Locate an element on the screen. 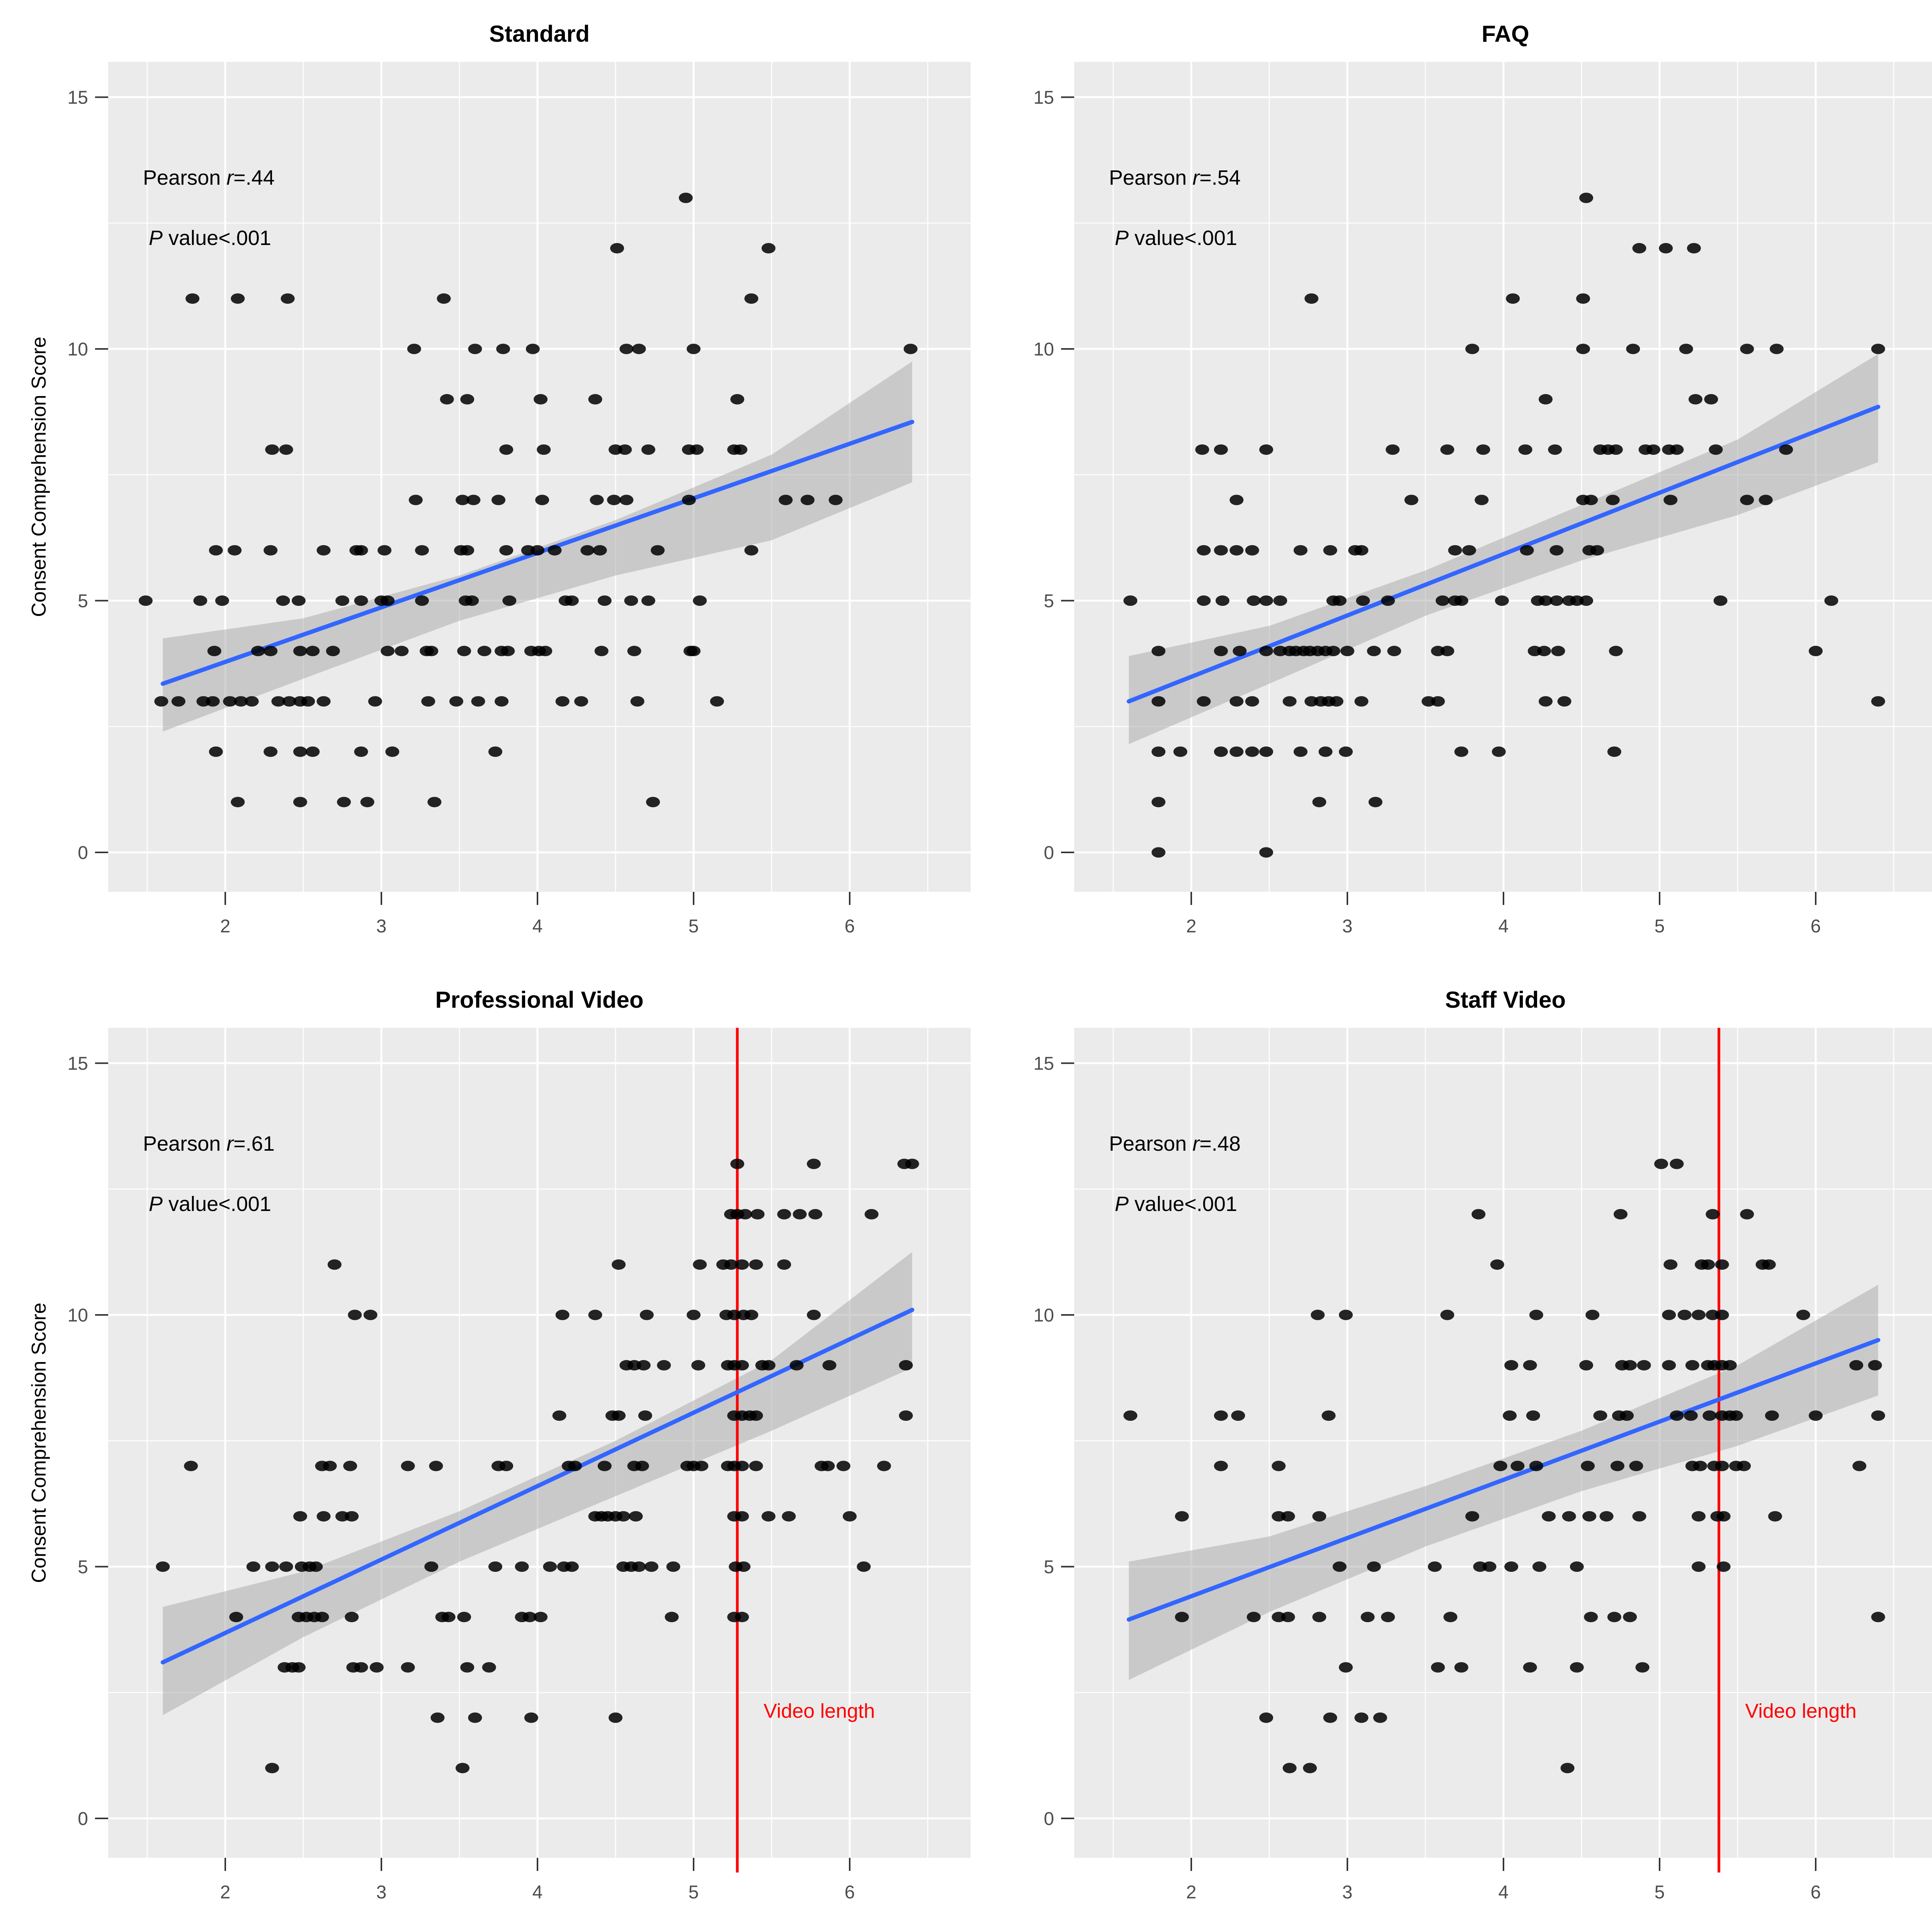 The image size is (1932, 1932). p-value-annotation: P value<.001 is located at coordinates (210, 1204).